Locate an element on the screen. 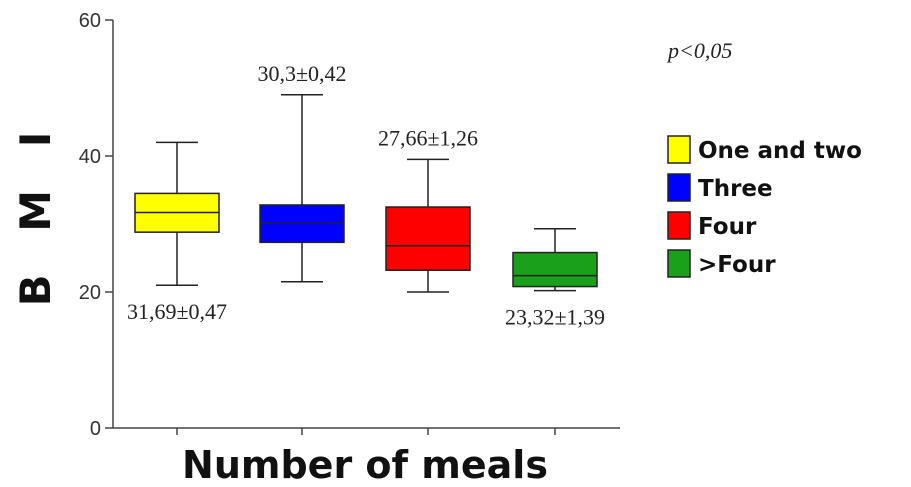 The width and height of the screenshot is (911, 487). y-axis-label: B M I is located at coordinates (35, 212).